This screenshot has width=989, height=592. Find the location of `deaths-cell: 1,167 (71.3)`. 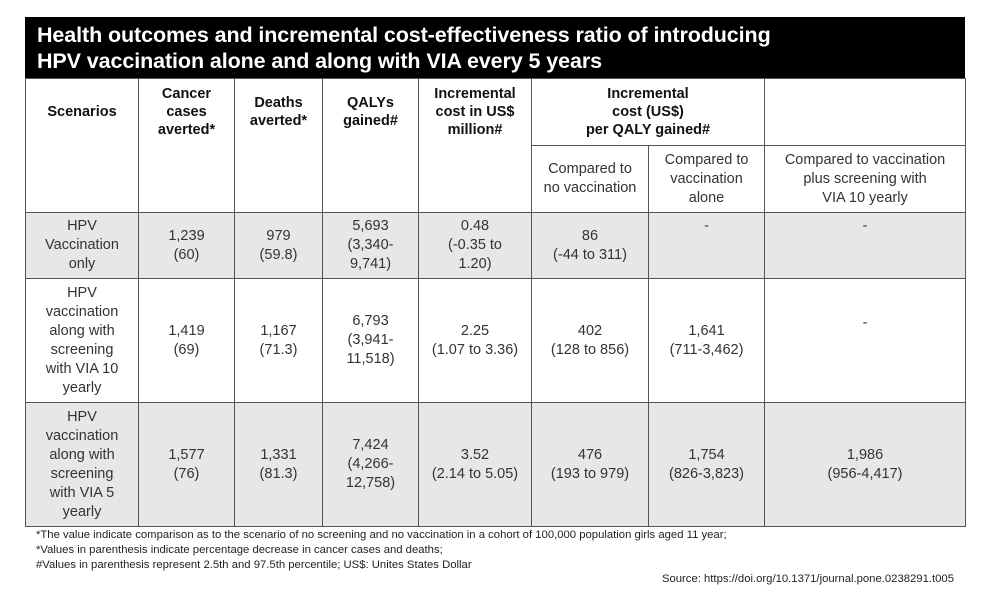

deaths-cell: 1,167 (71.3) is located at coordinates (278, 340).